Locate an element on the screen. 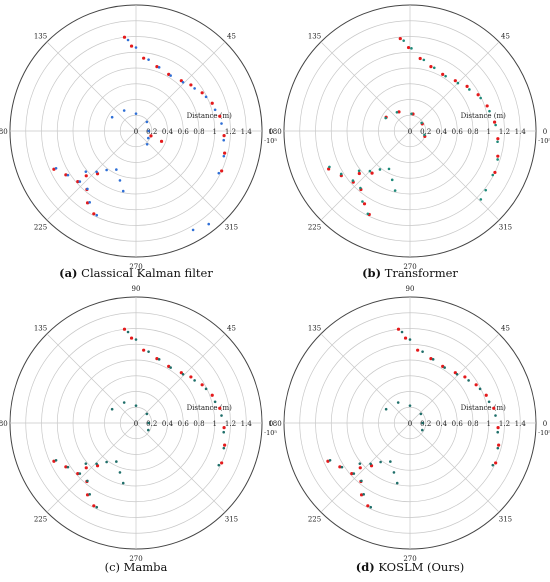  angle-tick-label: 135 is located at coordinates (40, 37).